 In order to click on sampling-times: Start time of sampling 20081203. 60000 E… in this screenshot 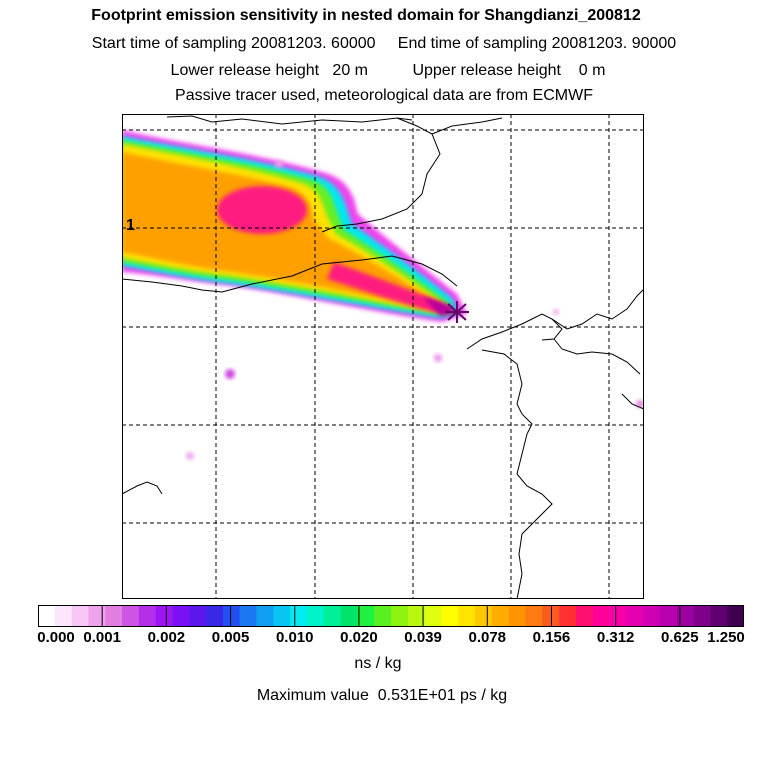, I will do `click(384, 43)`.